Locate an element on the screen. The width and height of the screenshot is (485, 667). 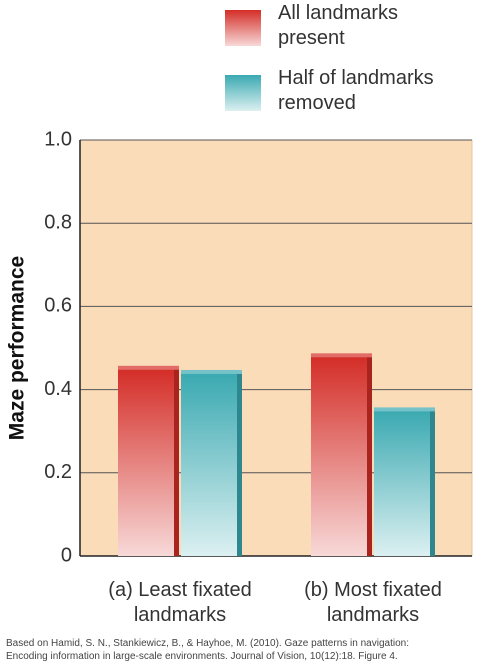
y-tick-label: 0.4 is located at coordinates (58, 389).